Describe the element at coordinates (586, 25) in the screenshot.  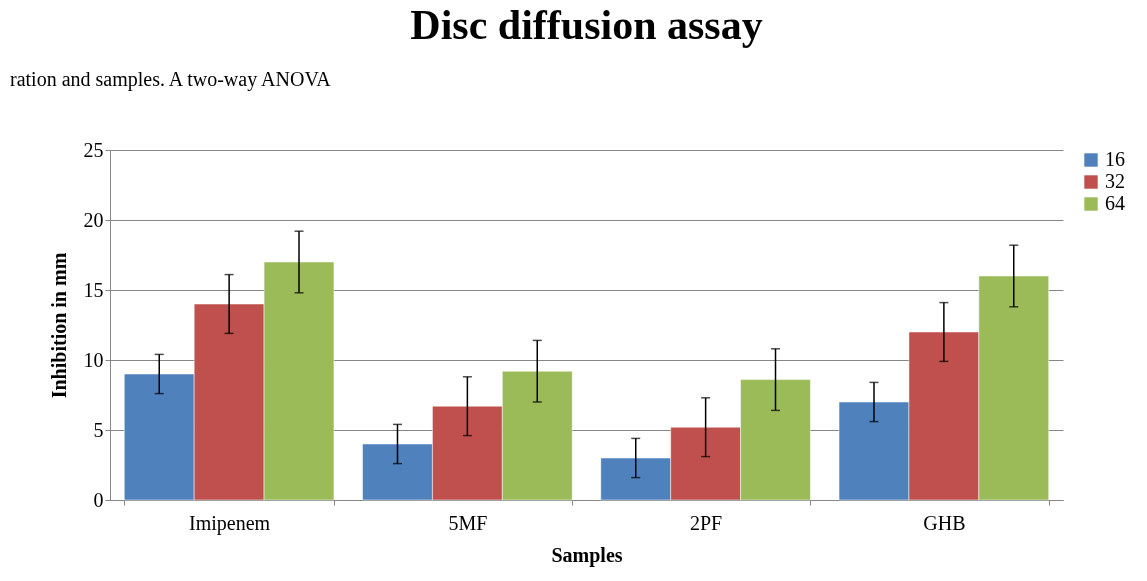
I see `chart-title: Disc diffusion assay` at that location.